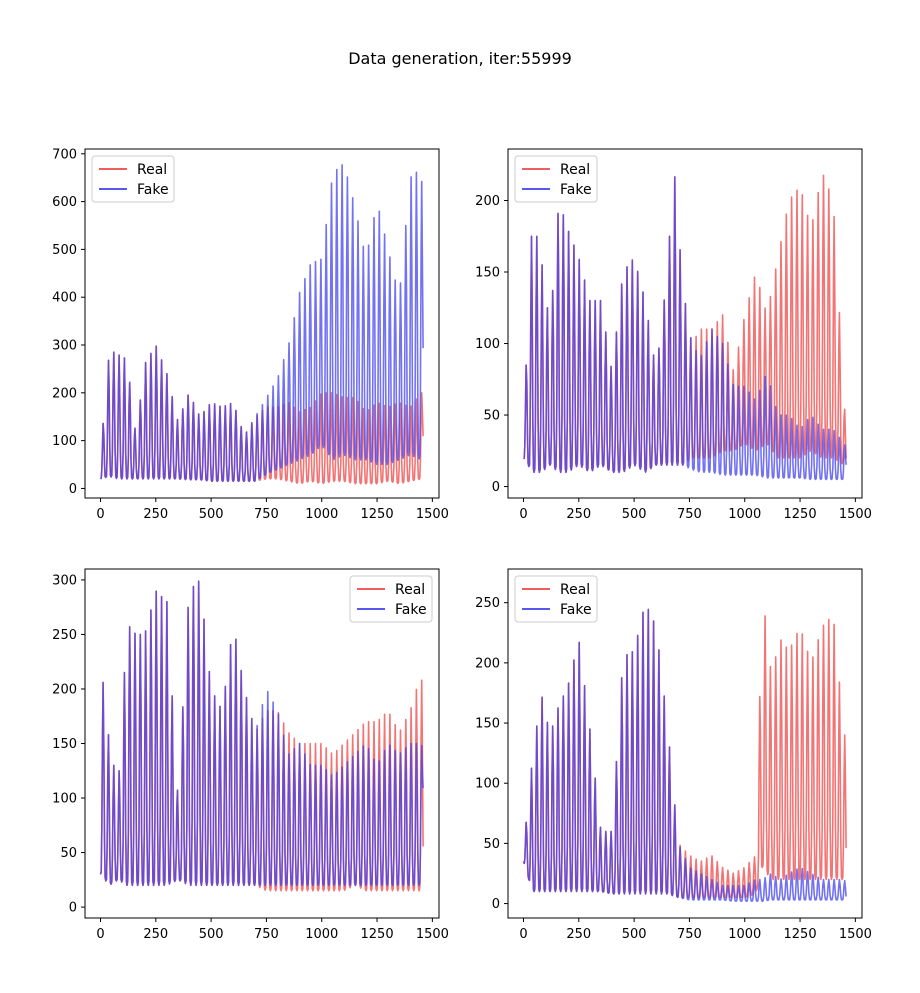 This screenshot has height=993, width=920. What do you see at coordinates (64, 250) in the screenshot?
I see `y-tick-label: 500` at bounding box center [64, 250].